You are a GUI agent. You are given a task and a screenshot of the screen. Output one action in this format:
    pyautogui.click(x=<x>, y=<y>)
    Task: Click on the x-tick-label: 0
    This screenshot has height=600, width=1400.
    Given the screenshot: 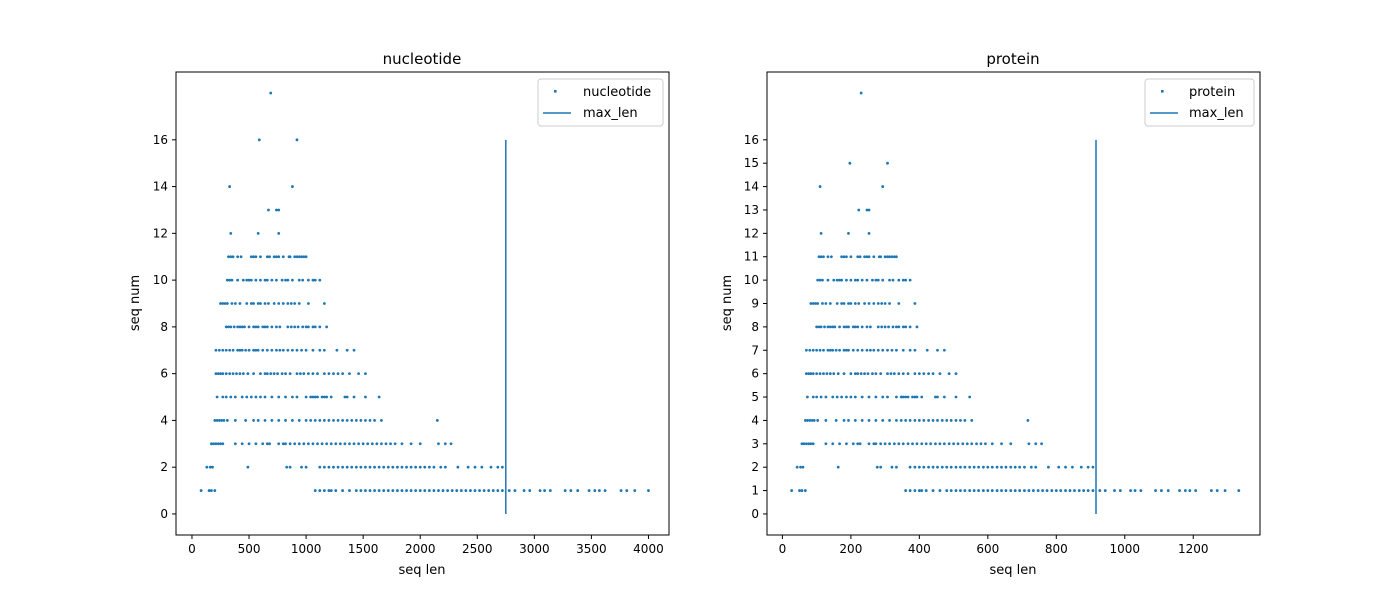 What is the action you would take?
    pyautogui.click(x=192, y=549)
    